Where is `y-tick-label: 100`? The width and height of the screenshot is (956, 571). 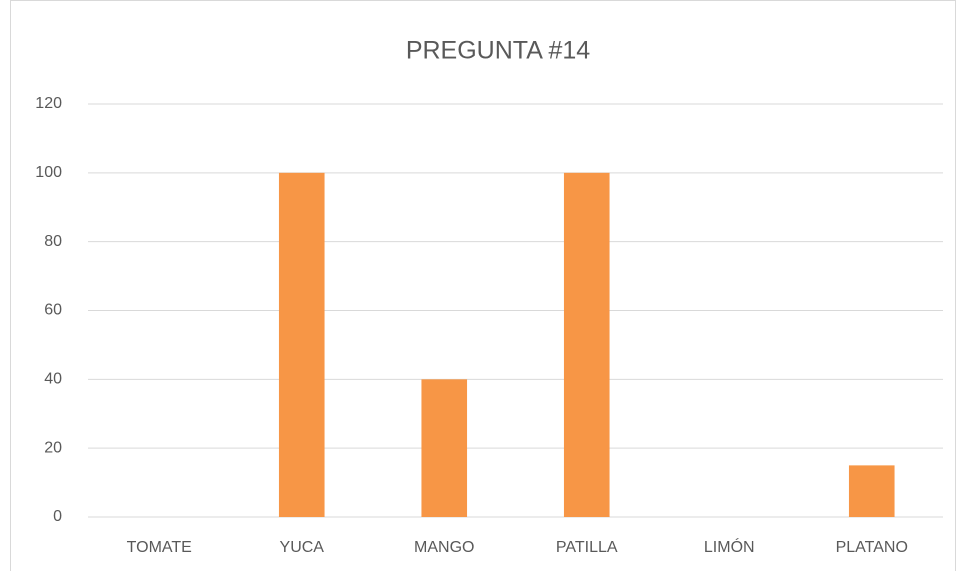 y-tick-label: 100 is located at coordinates (48, 172).